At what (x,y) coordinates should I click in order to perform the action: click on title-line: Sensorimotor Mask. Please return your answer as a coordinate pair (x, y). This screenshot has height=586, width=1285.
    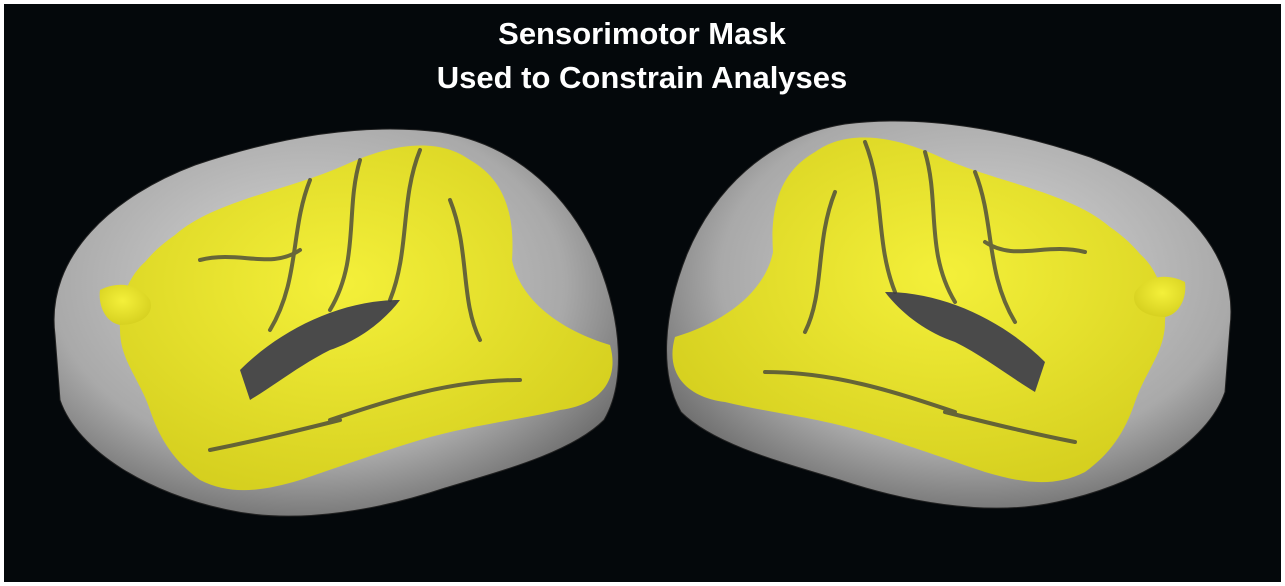
    Looking at the image, I should click on (642, 33).